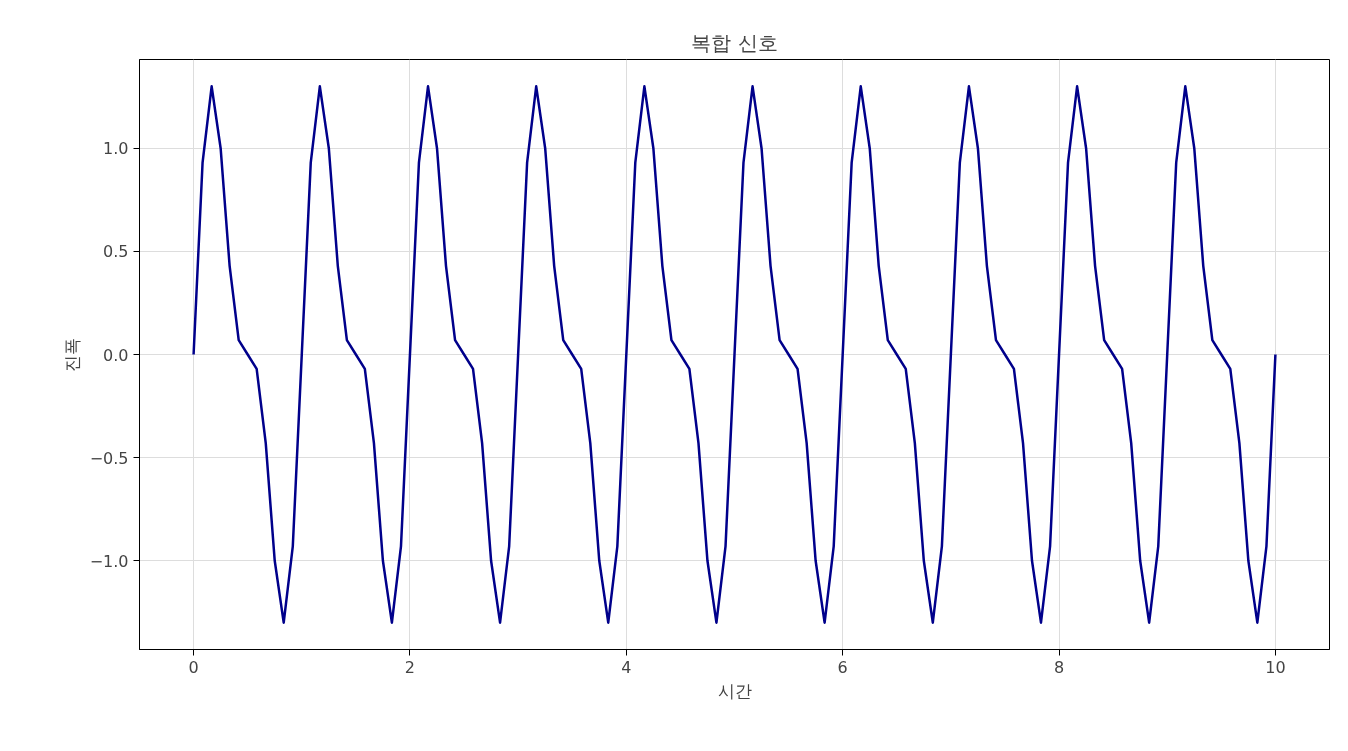 This screenshot has width=1348, height=751. Describe the element at coordinates (71, 354) in the screenshot. I see `y-axis-title: 진폭` at that location.